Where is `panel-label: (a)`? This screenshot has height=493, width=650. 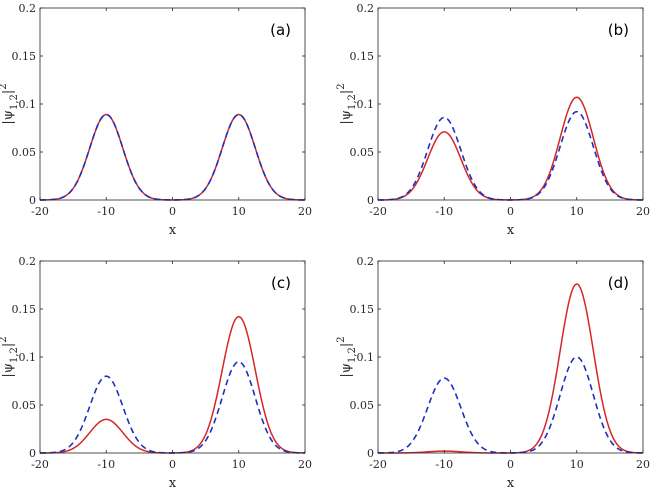
panel-label: (a) is located at coordinates (280, 30).